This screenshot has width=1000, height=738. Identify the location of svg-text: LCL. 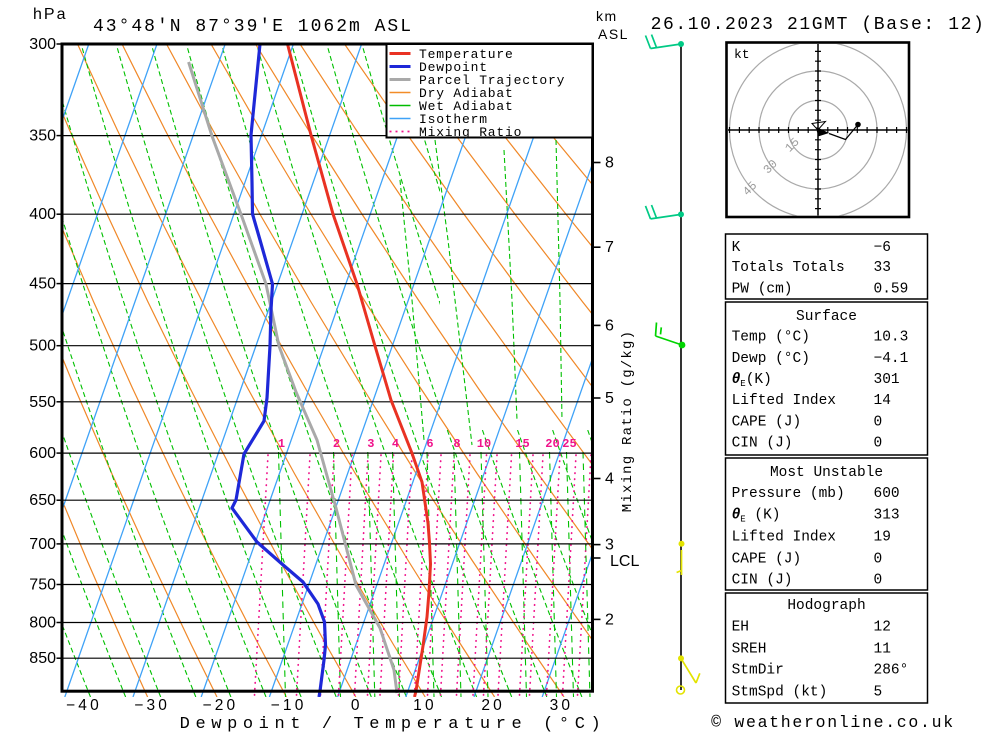
(624, 561).